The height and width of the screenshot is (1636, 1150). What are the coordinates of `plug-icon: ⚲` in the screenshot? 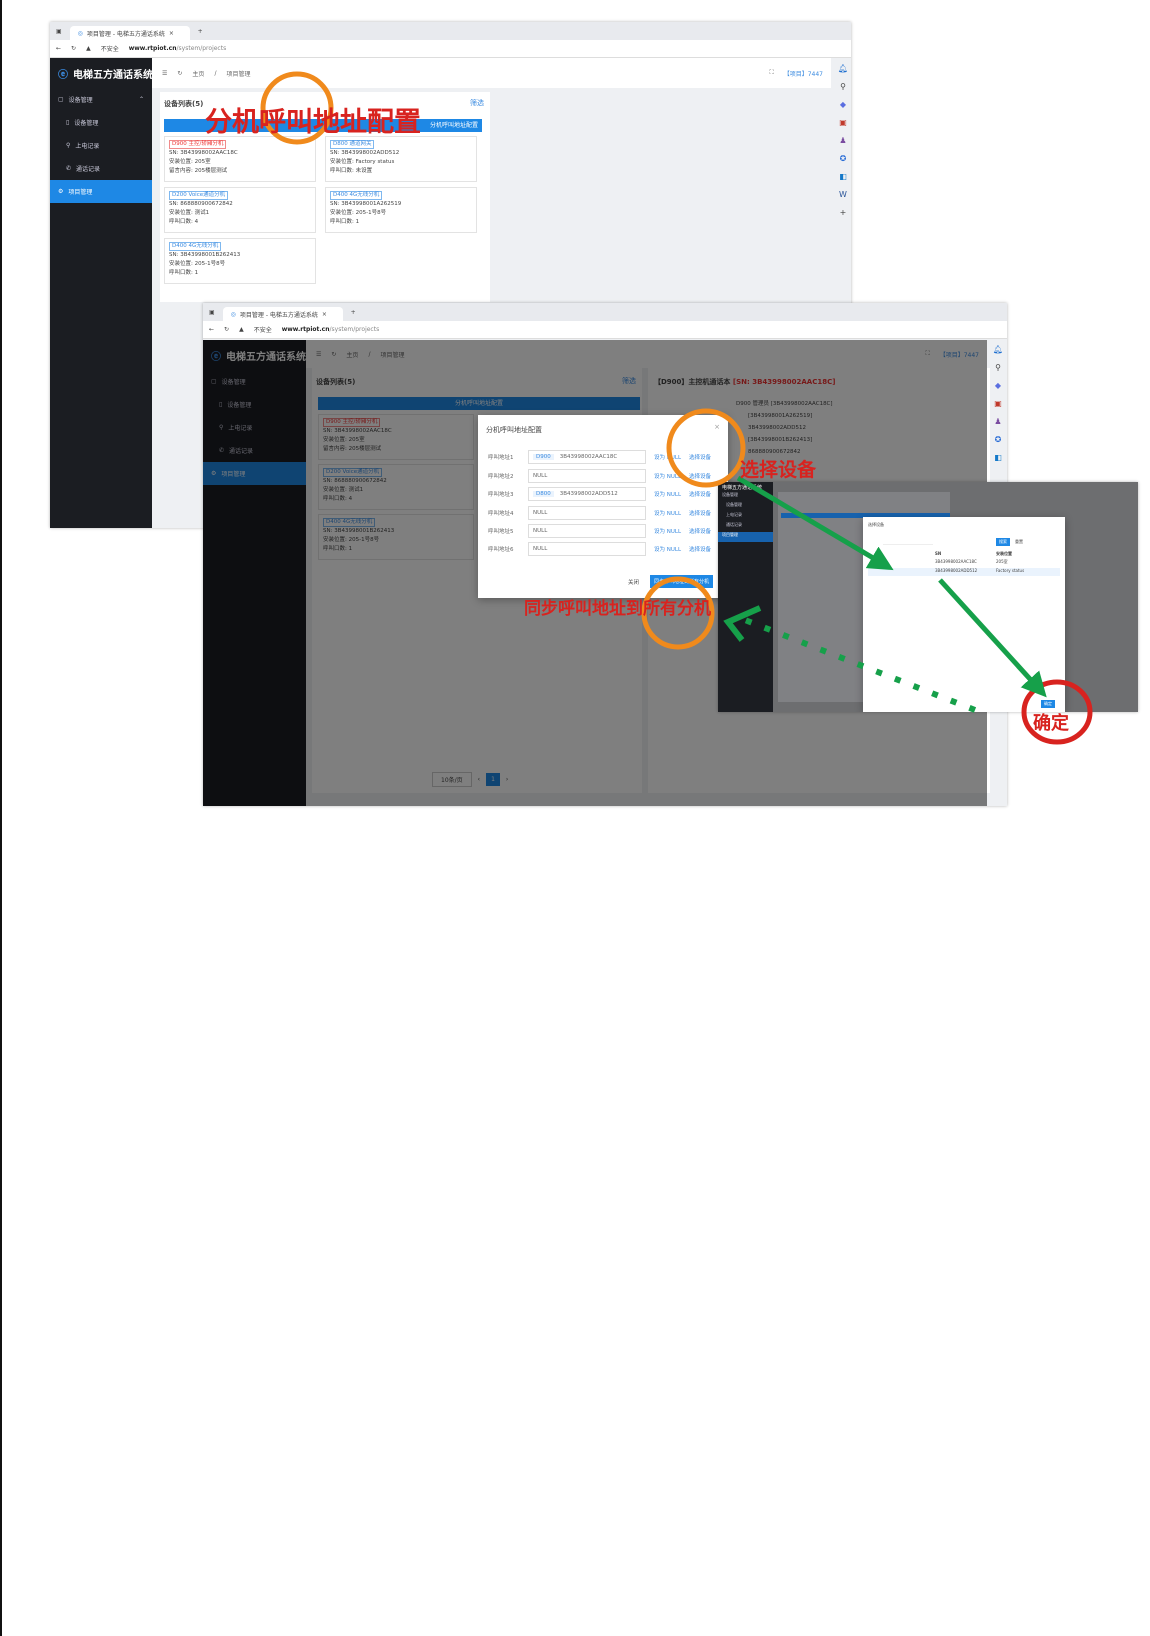 It's located at (68, 145).